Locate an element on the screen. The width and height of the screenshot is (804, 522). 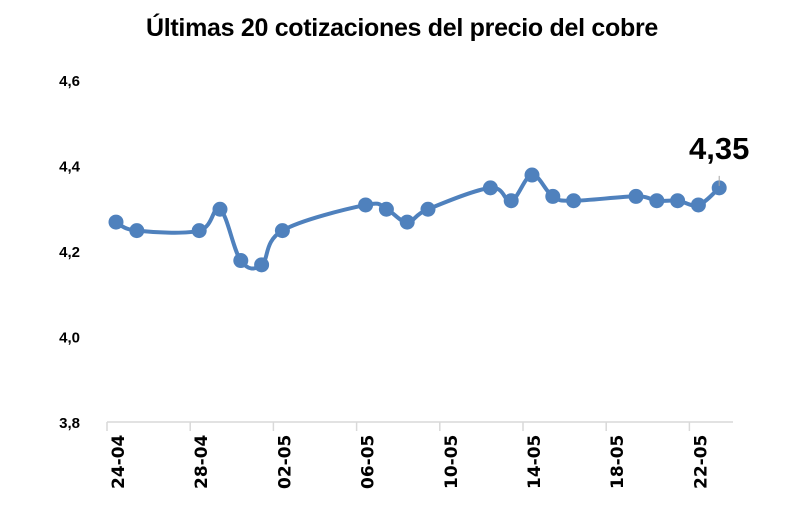
last-value-callout: 4,35 is located at coordinates (719, 158).